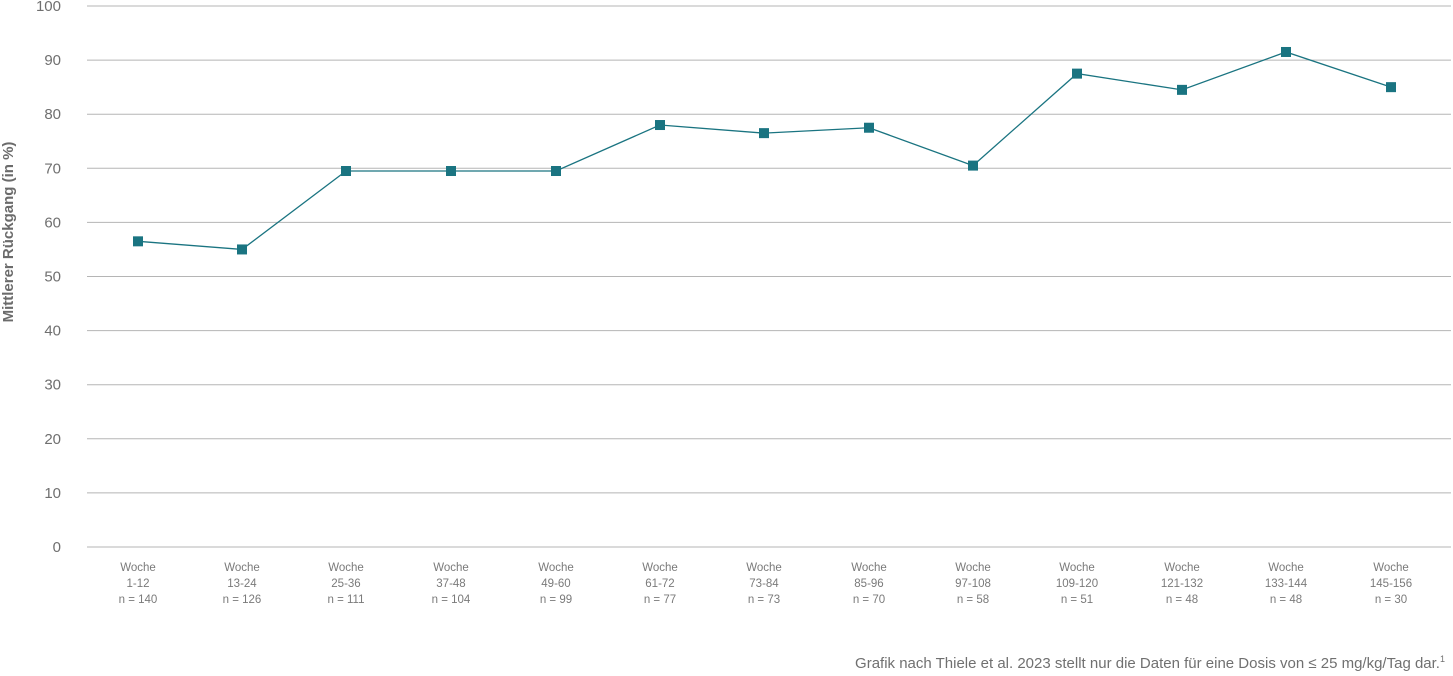  What do you see at coordinates (52, 114) in the screenshot?
I see `y-tick-80: 80` at bounding box center [52, 114].